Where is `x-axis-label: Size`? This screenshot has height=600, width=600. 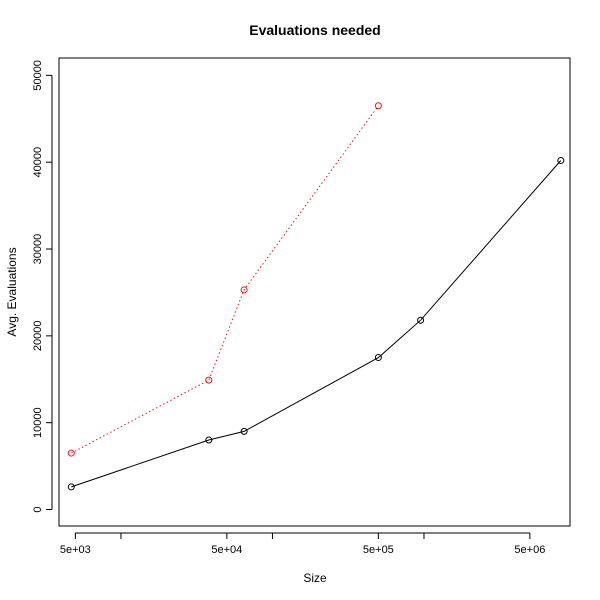 x-axis-label: Size is located at coordinates (315, 578).